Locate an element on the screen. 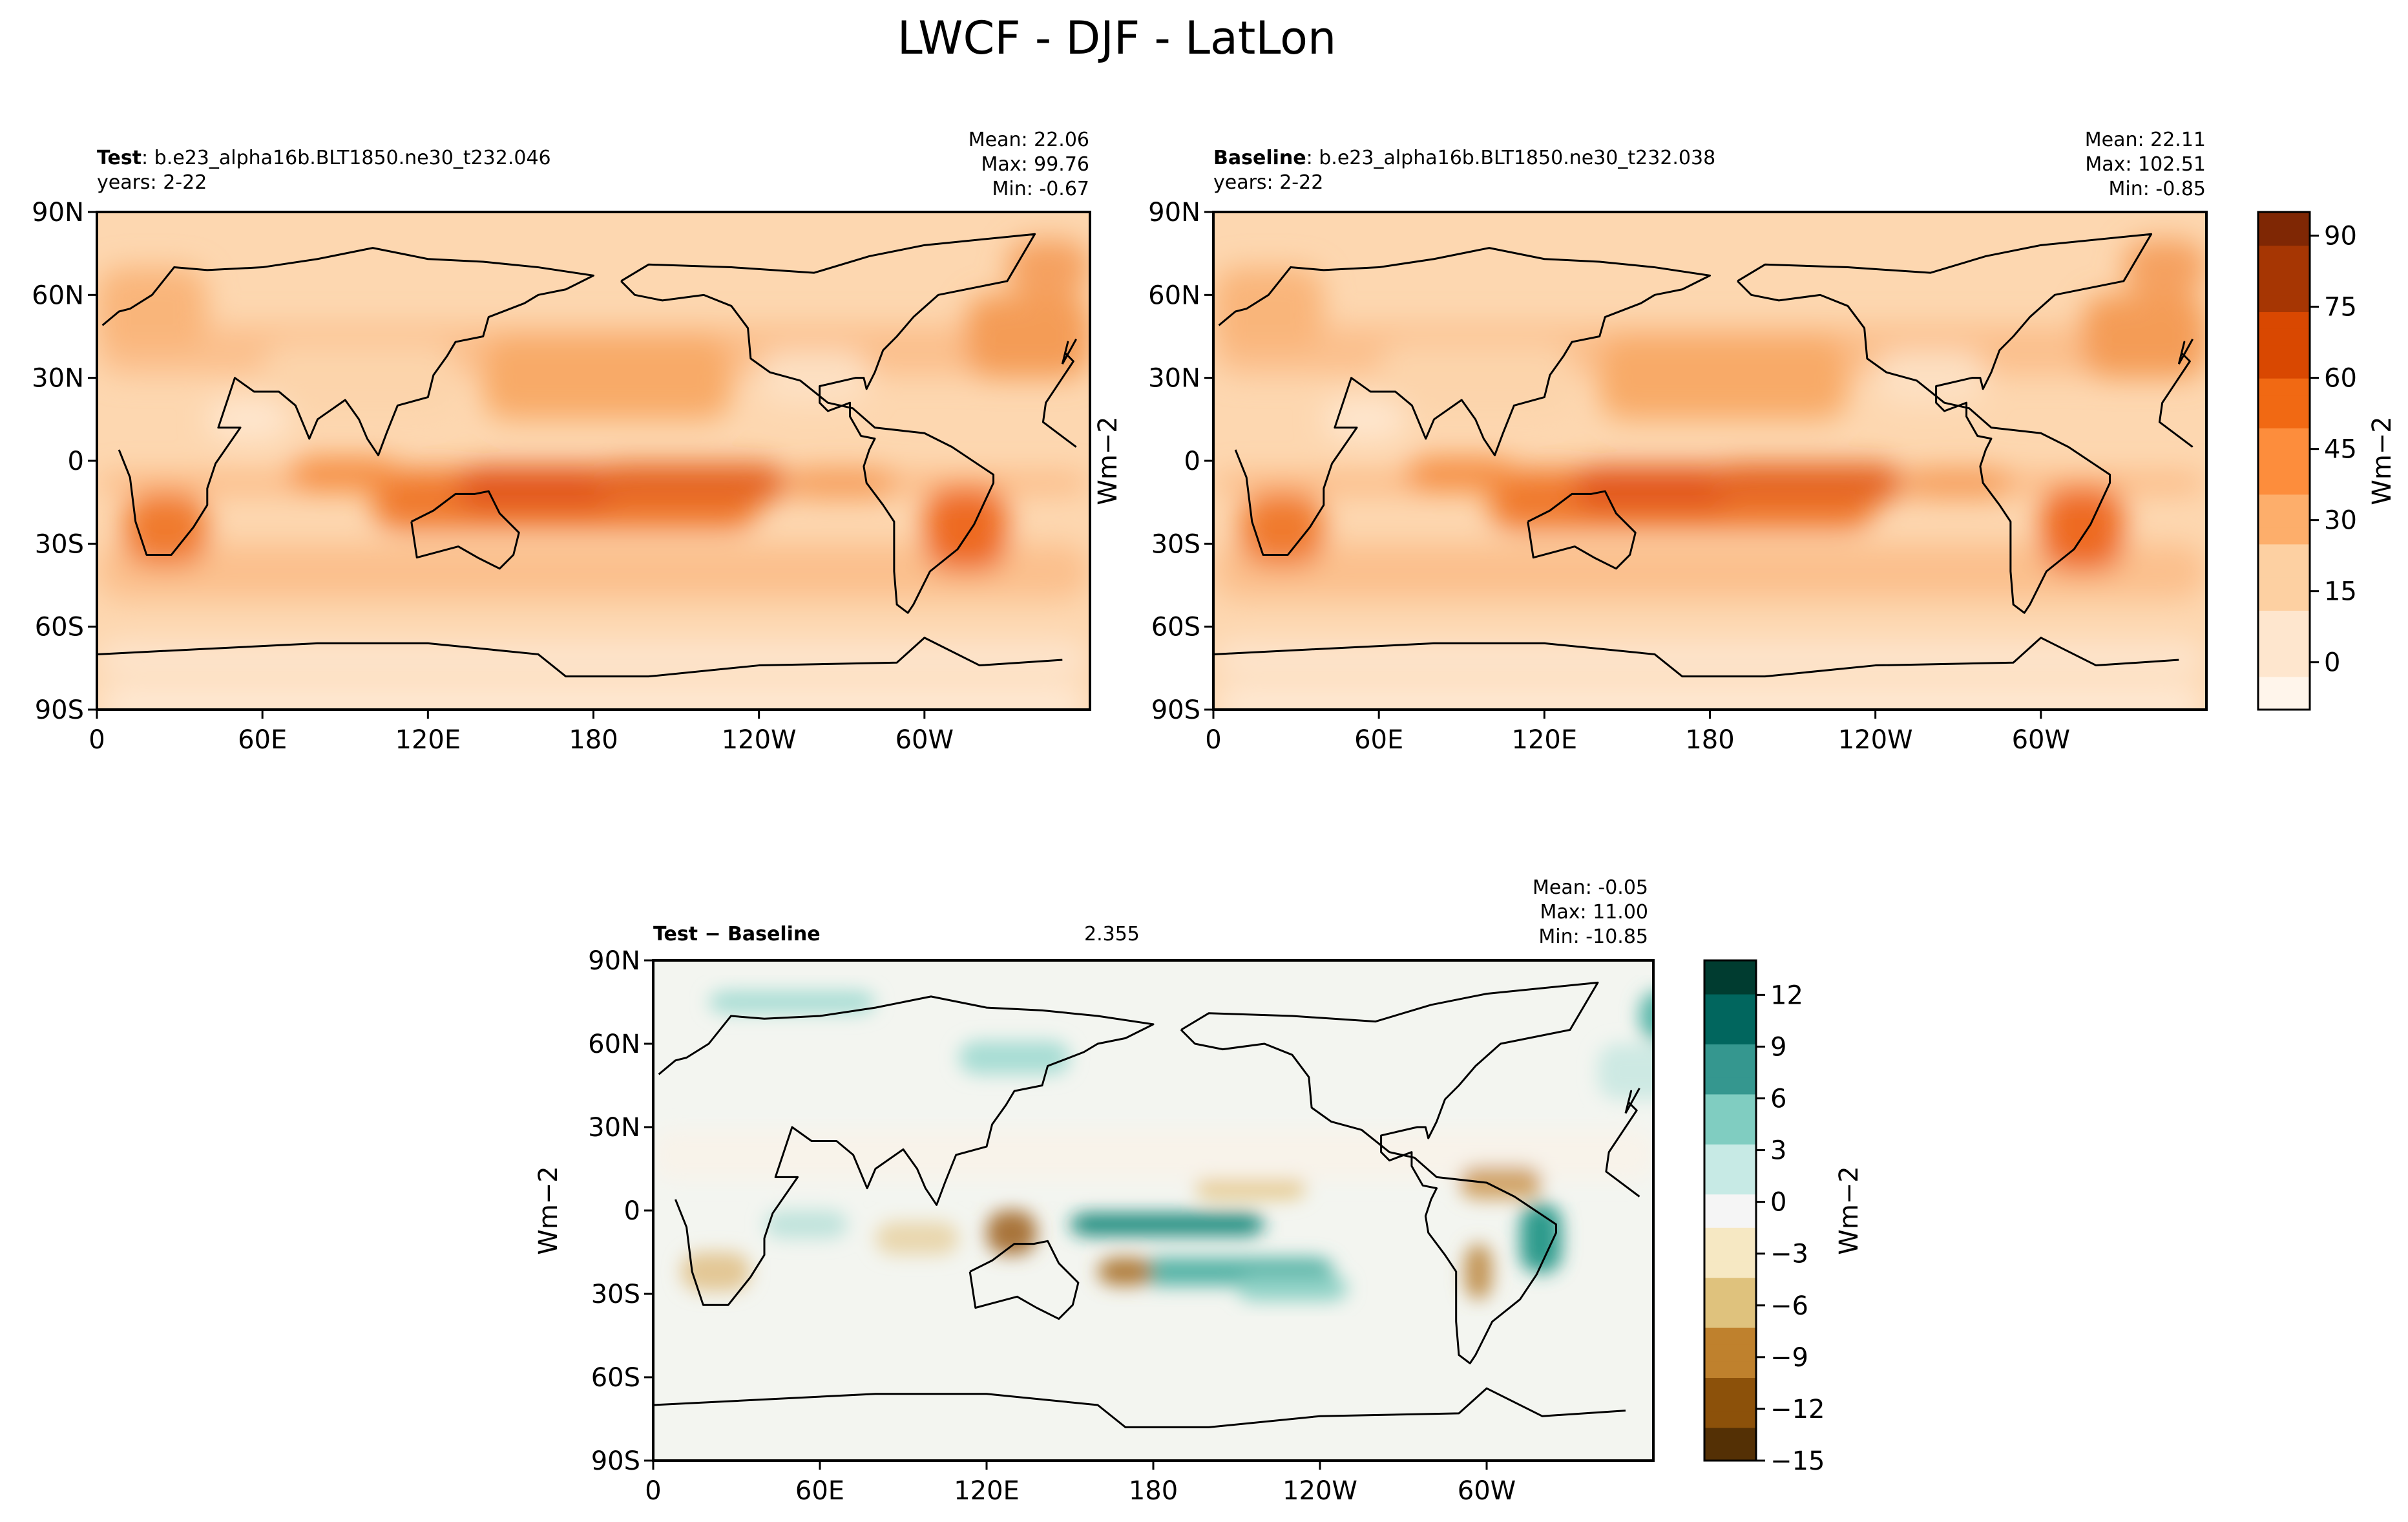 Image resolution: width=2408 pixels, height=1522 pixels. test-stats: Mean: 22.06 Max: 99.76 Min: -0.67 is located at coordinates (1029, 165).